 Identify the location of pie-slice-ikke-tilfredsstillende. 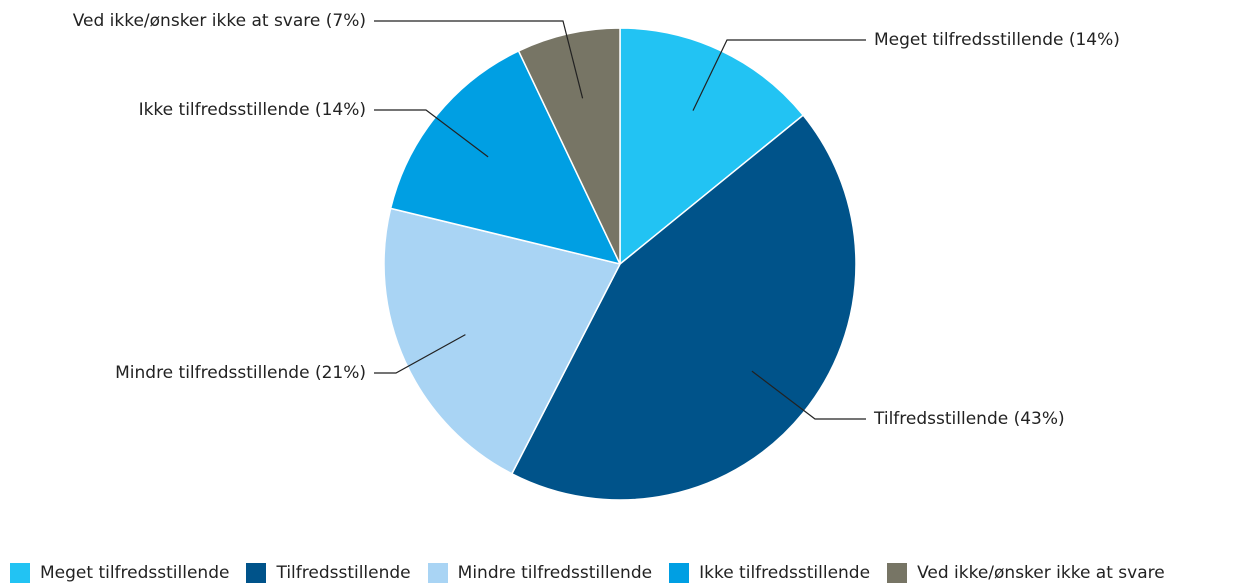
(505, 157).